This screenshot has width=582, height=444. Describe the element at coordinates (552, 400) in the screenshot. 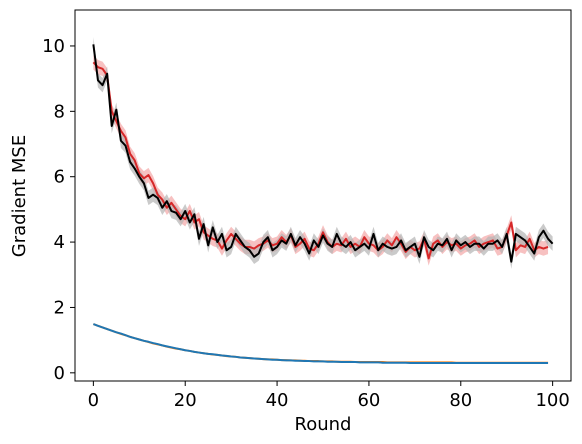

I see `x-tick-label: 100` at that location.